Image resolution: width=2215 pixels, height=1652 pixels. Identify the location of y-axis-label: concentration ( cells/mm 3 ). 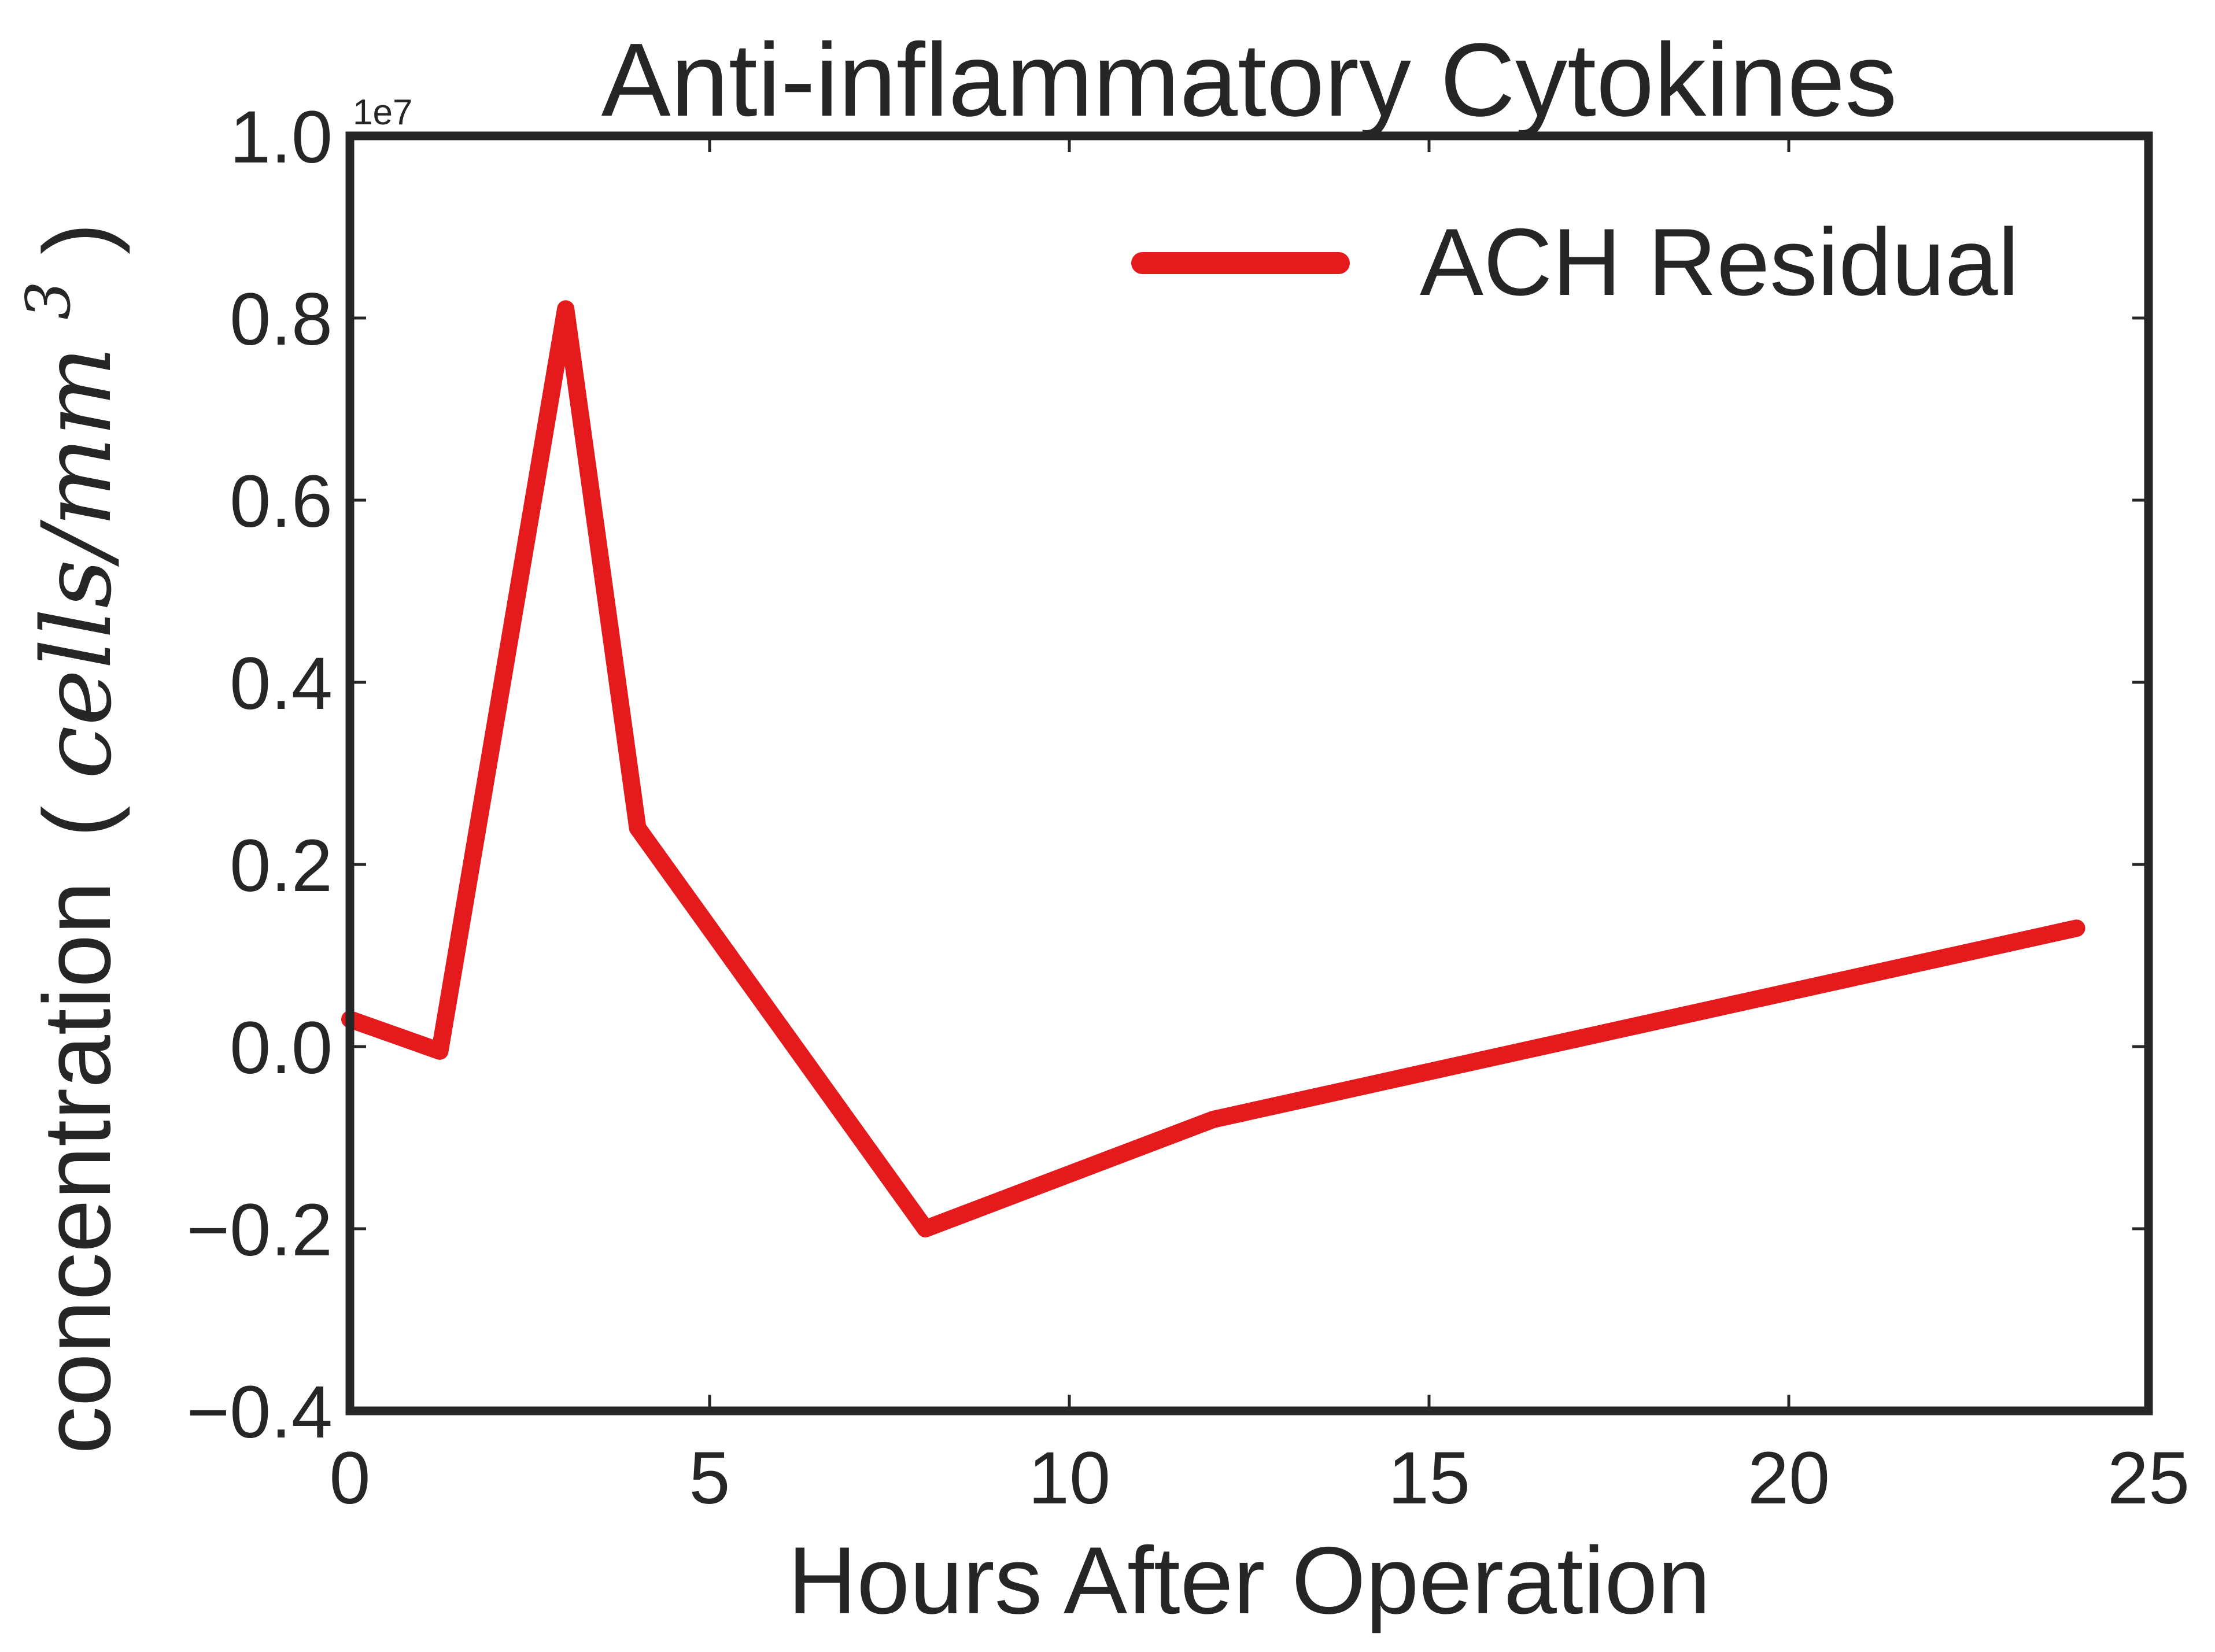
(66, 838).